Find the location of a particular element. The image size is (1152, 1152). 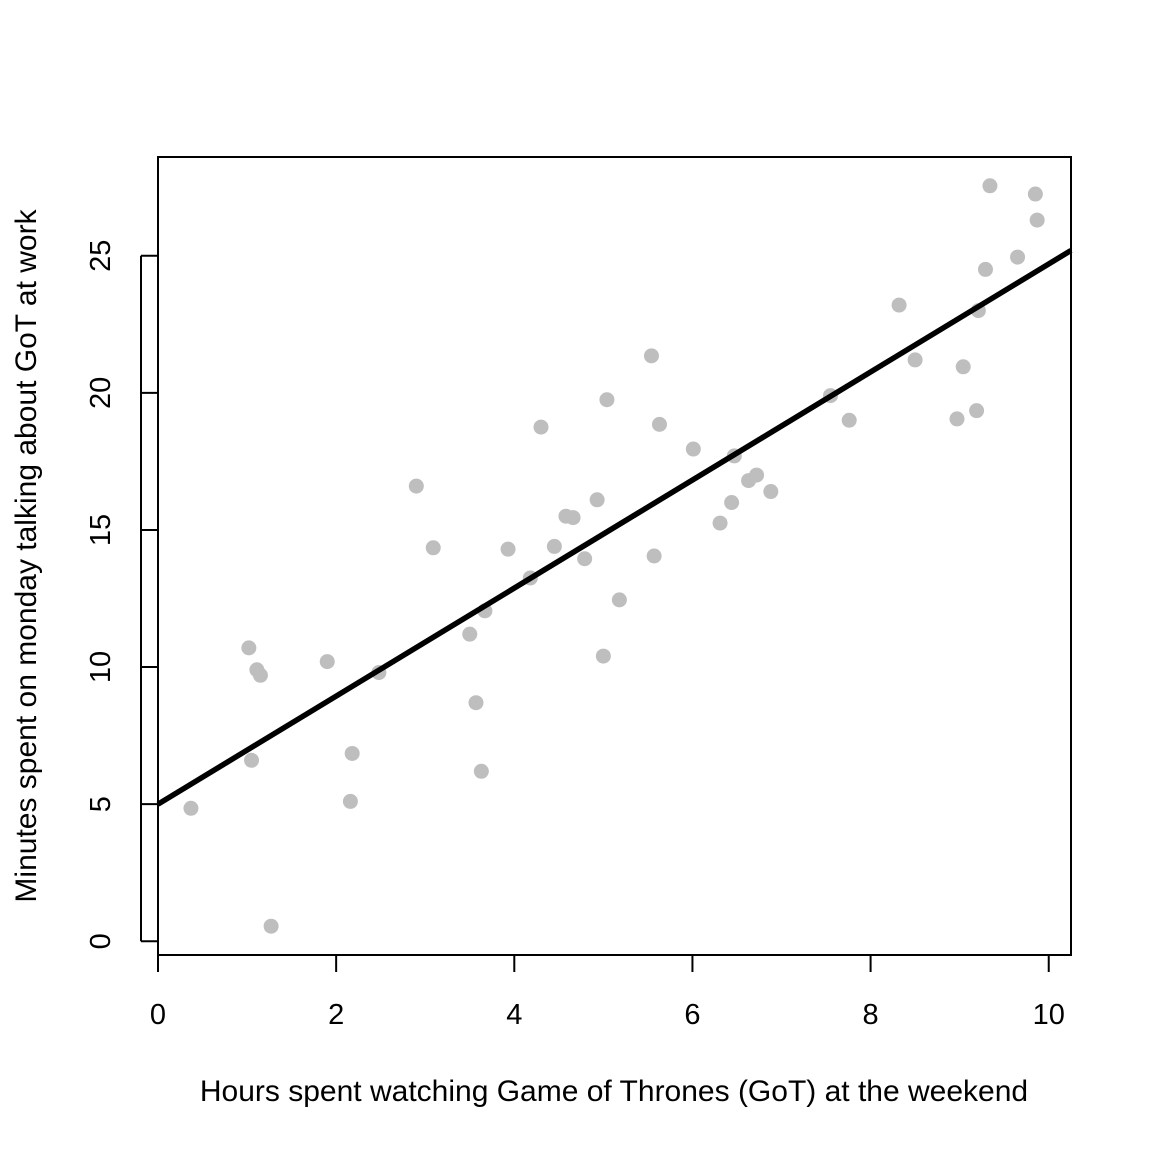

y-tick-label: 15 is located at coordinates (101, 530).